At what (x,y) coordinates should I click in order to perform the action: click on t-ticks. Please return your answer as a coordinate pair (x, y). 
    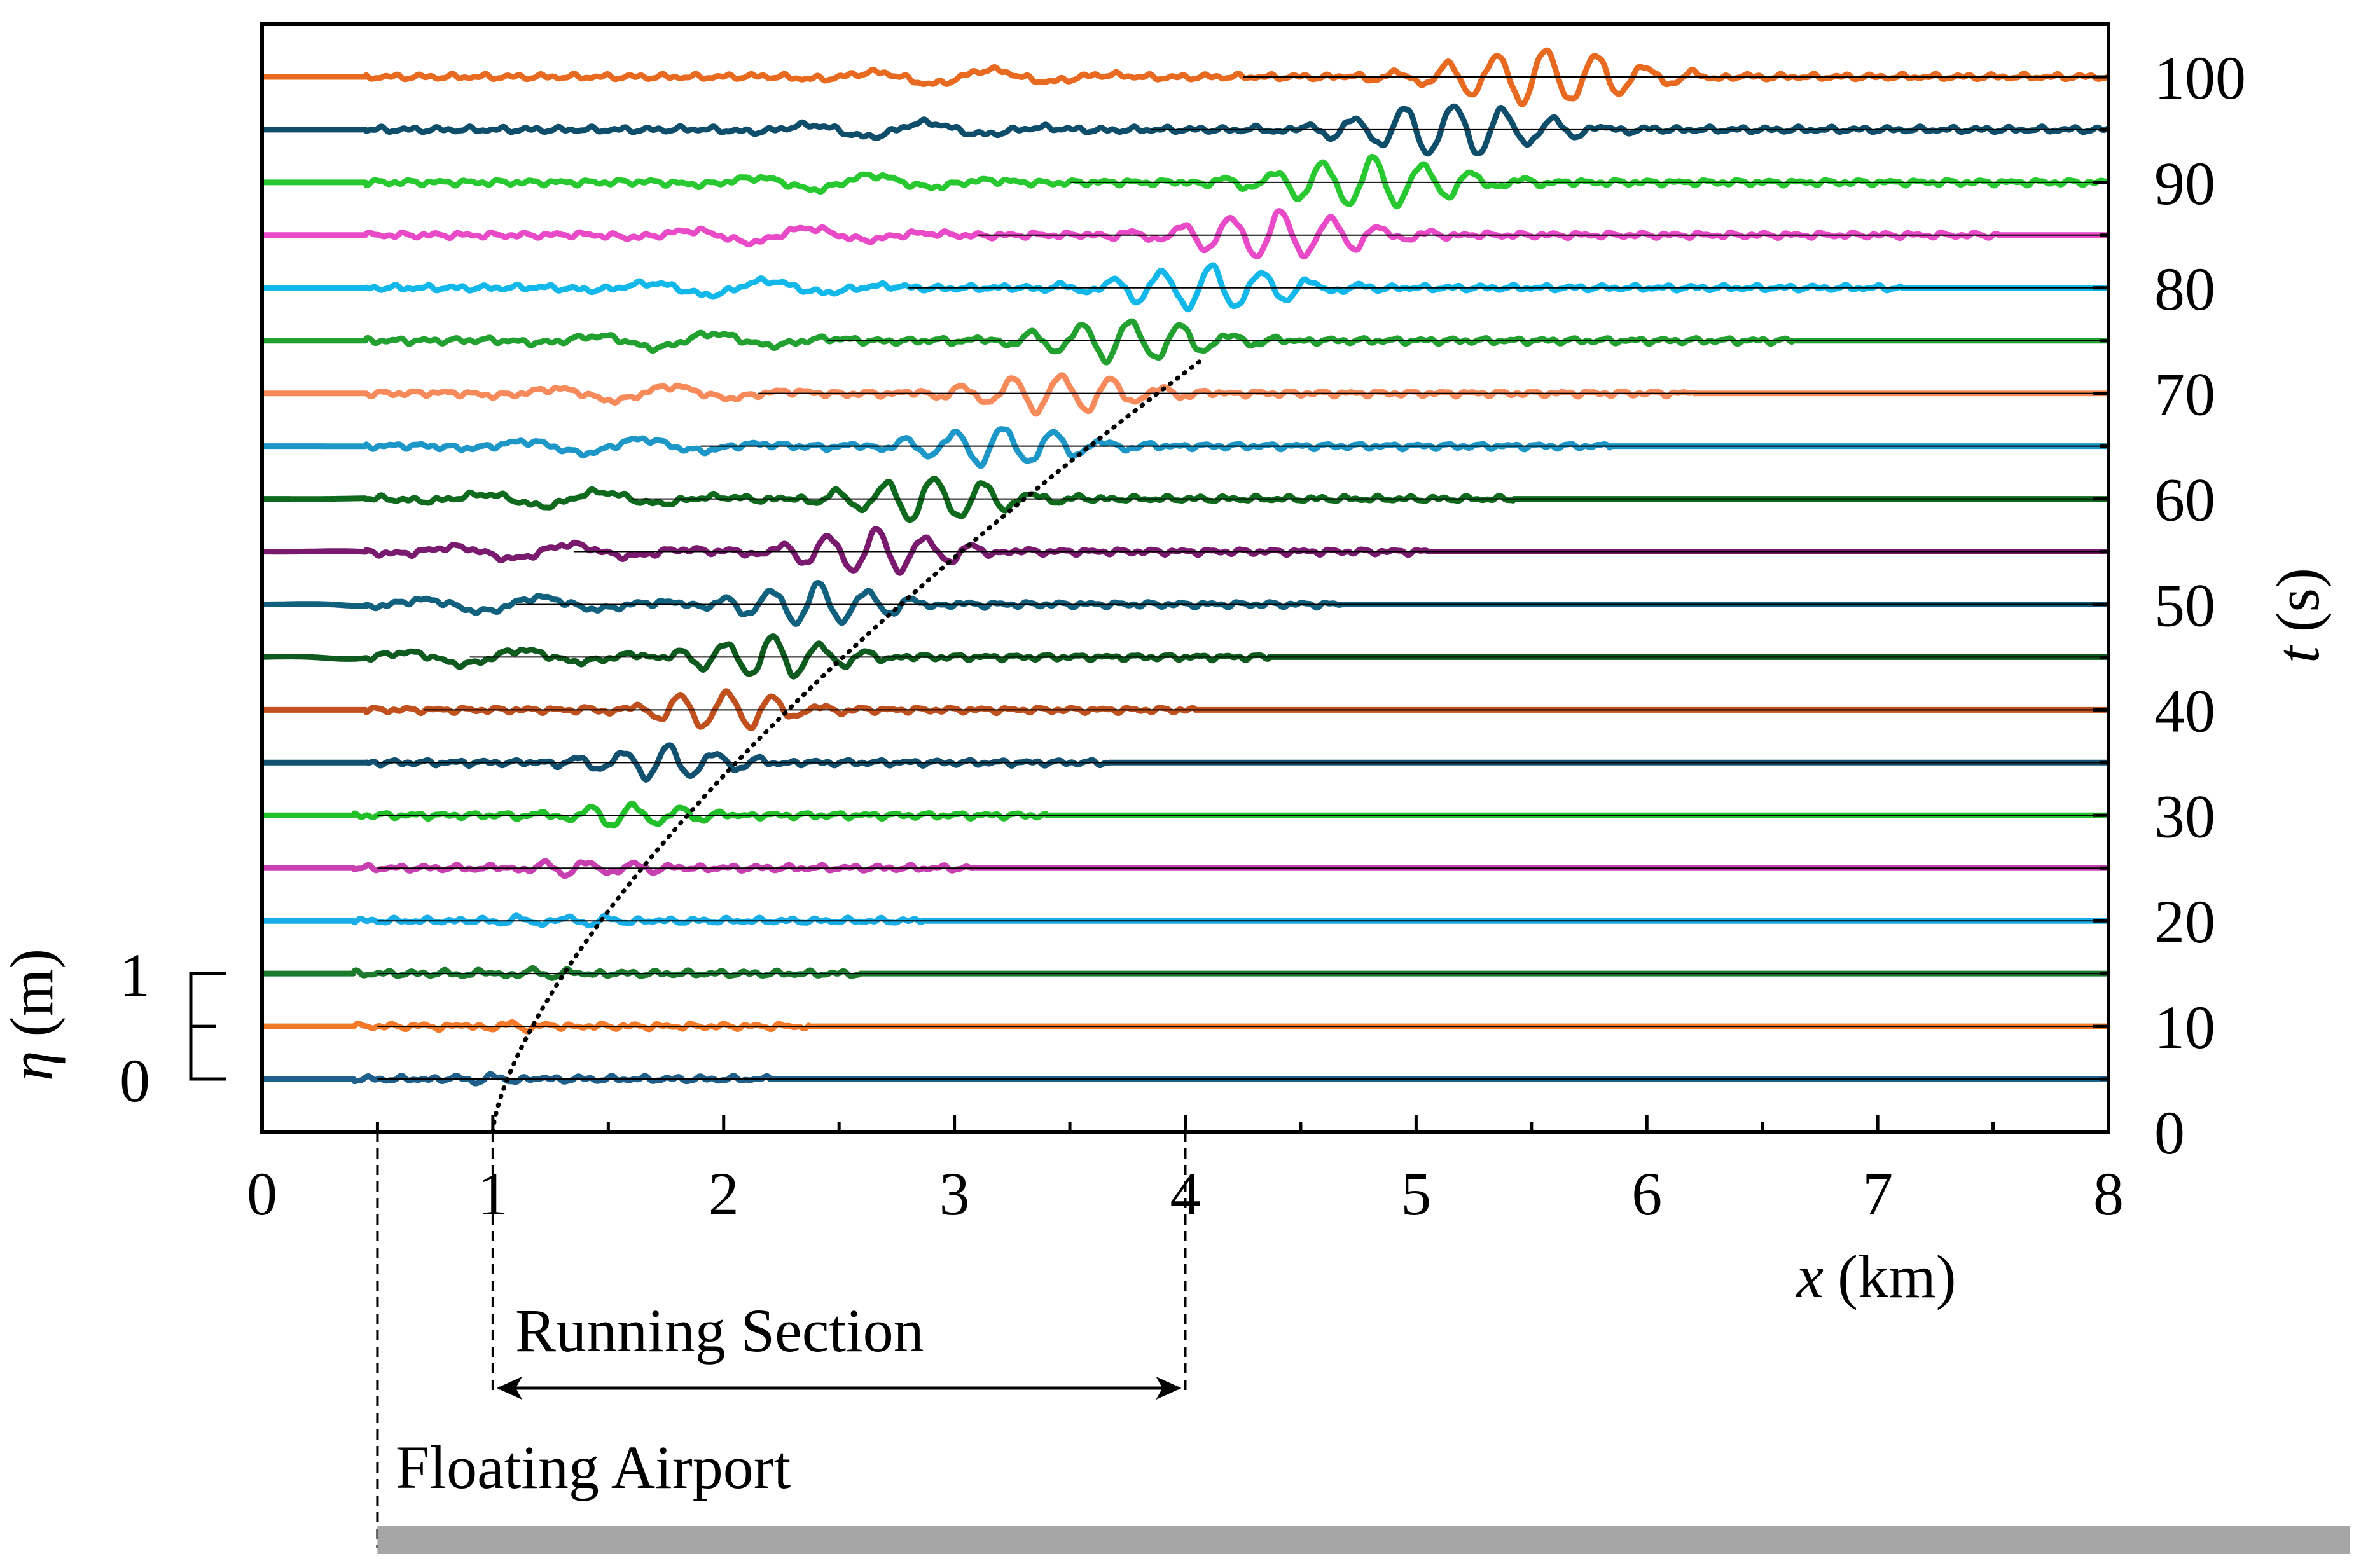
    Looking at the image, I should click on (2100, 604).